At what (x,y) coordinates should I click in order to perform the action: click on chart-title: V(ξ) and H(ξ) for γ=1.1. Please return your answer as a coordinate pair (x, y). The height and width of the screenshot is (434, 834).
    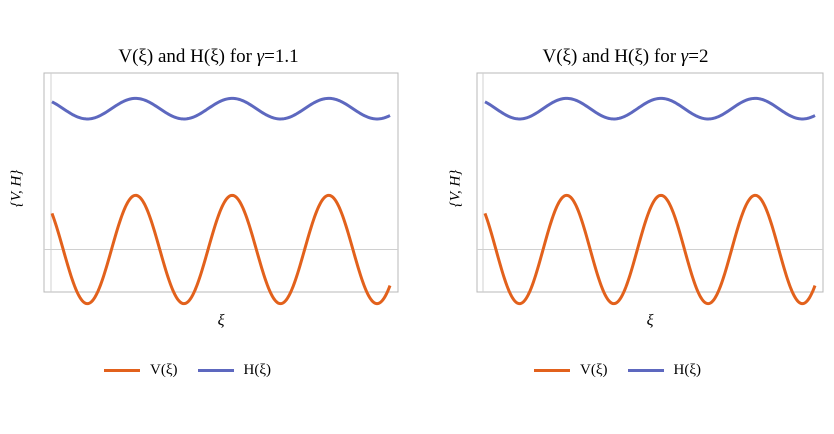
    Looking at the image, I should click on (208, 57).